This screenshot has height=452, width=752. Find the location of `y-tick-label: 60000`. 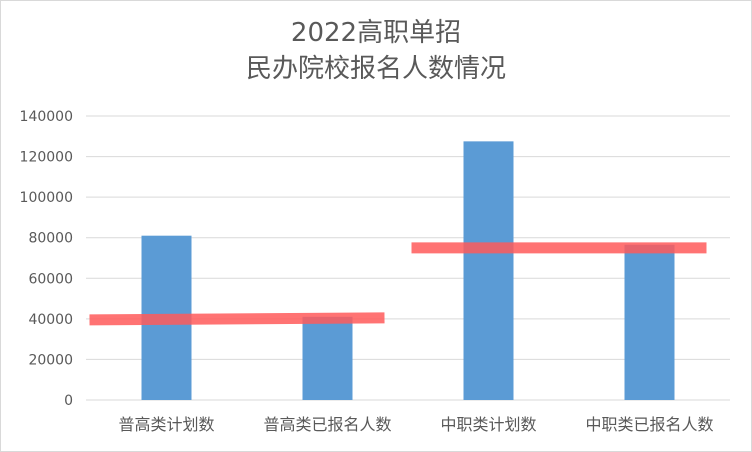

y-tick-label: 60000 is located at coordinates (50, 279).